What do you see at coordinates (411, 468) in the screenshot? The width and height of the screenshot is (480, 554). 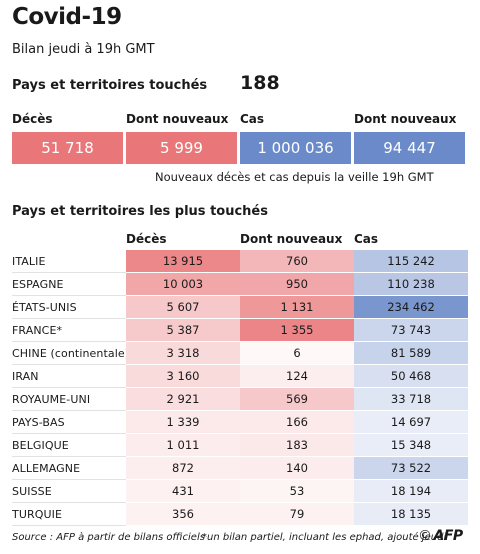 I see `cases-cell: 73 522` at bounding box center [411, 468].